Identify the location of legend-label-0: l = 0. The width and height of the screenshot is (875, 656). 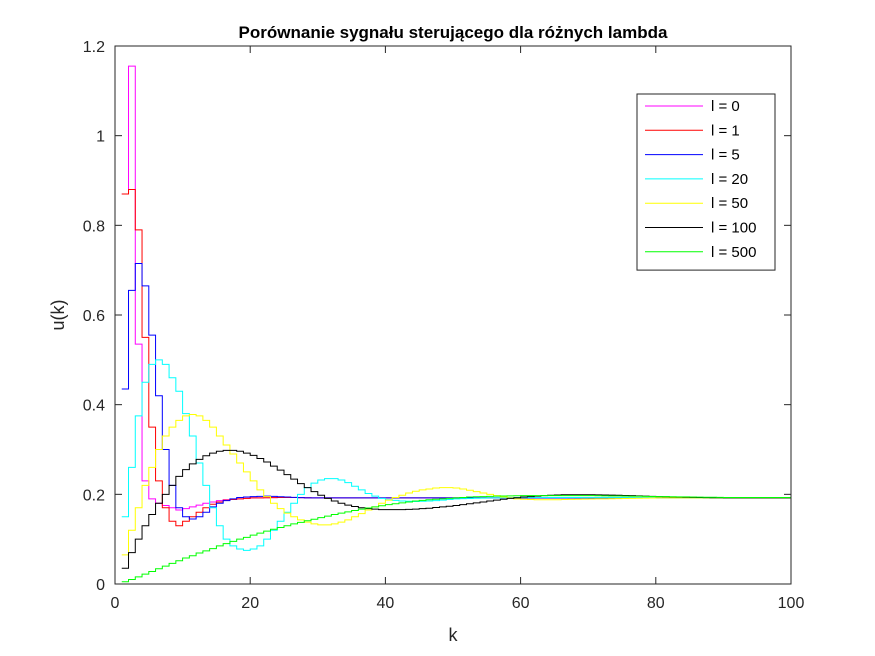
(725, 106).